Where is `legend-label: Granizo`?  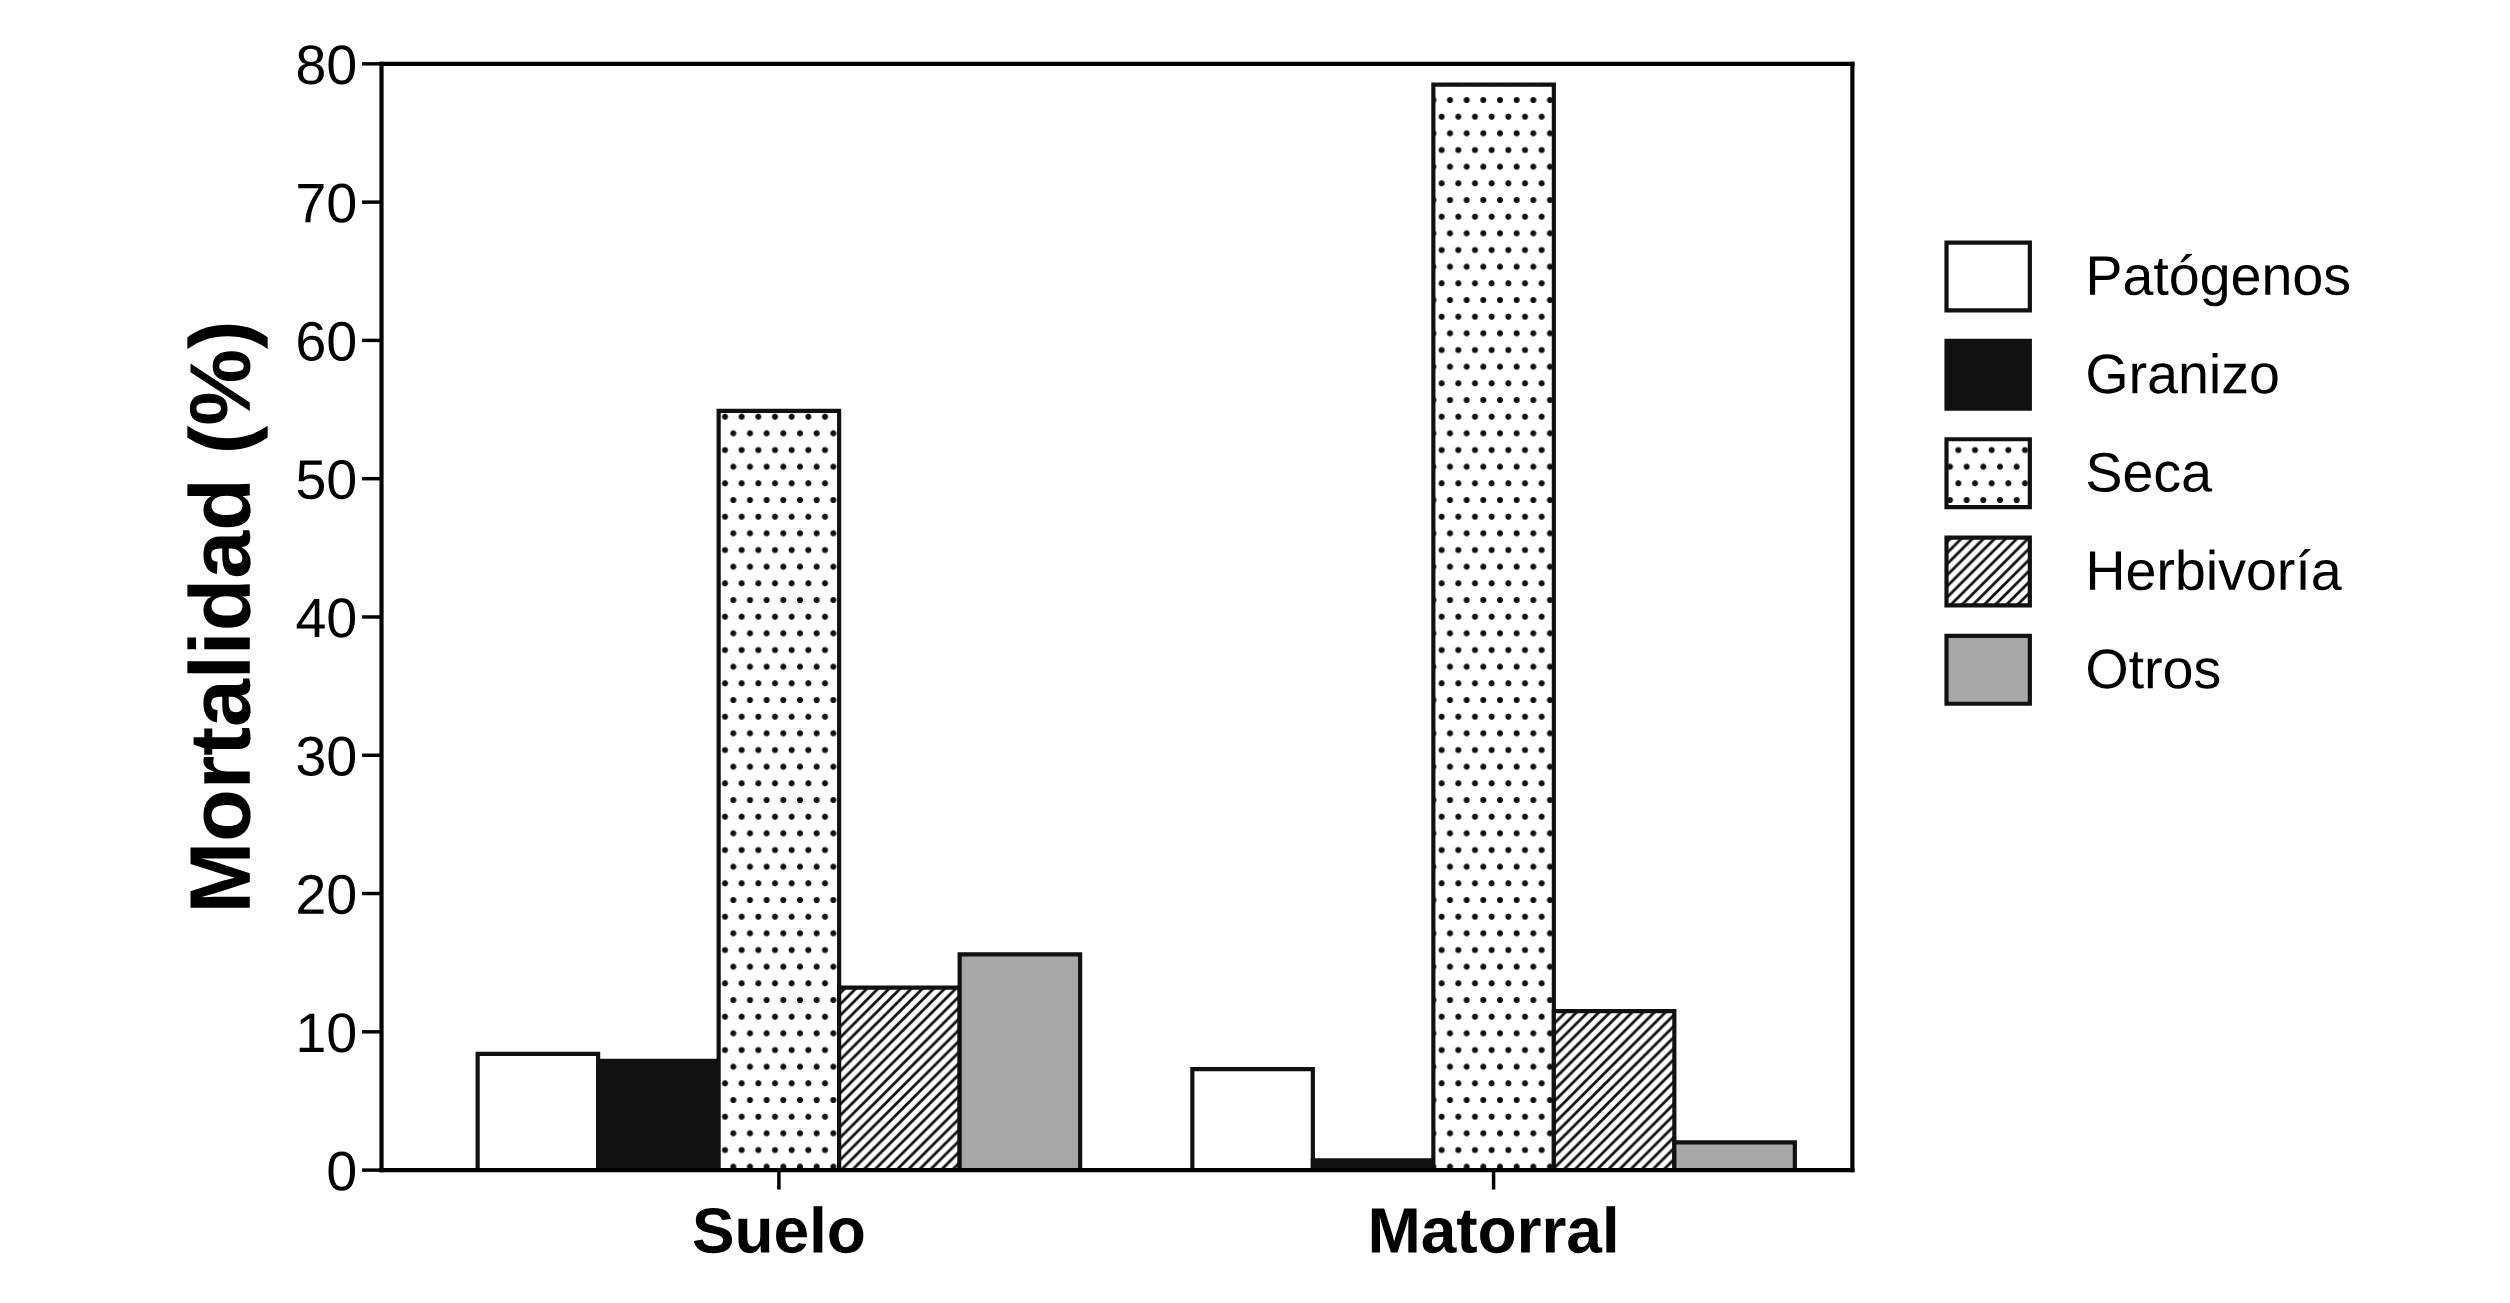 legend-label: Granizo is located at coordinates (2183, 373).